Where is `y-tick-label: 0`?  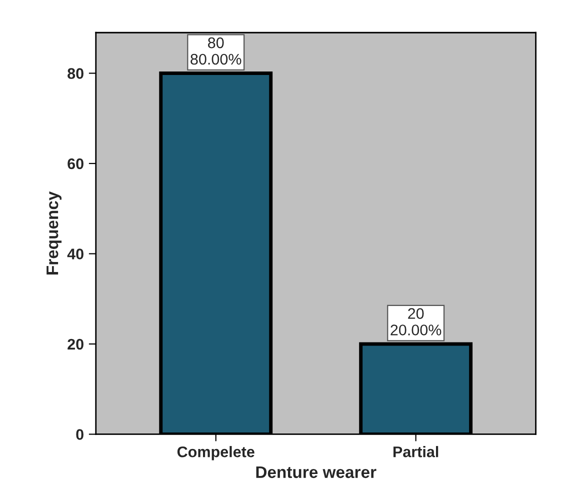 y-tick-label: 0 is located at coordinates (80, 434).